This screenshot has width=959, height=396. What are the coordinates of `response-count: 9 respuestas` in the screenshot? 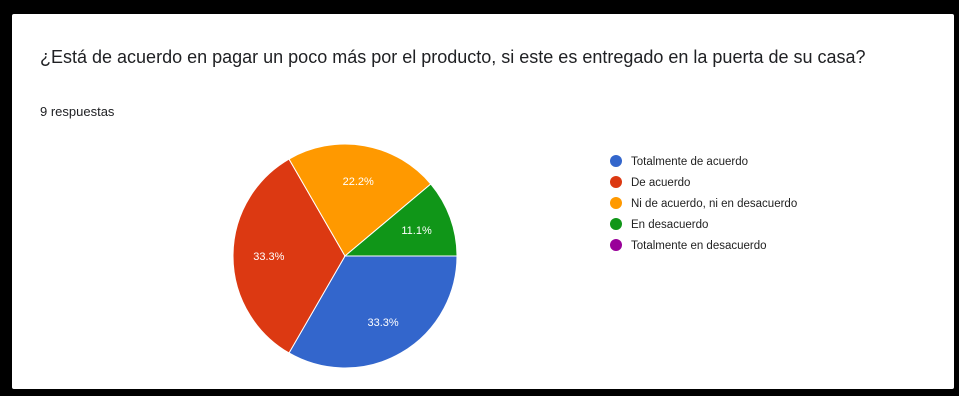 It's located at (77, 111).